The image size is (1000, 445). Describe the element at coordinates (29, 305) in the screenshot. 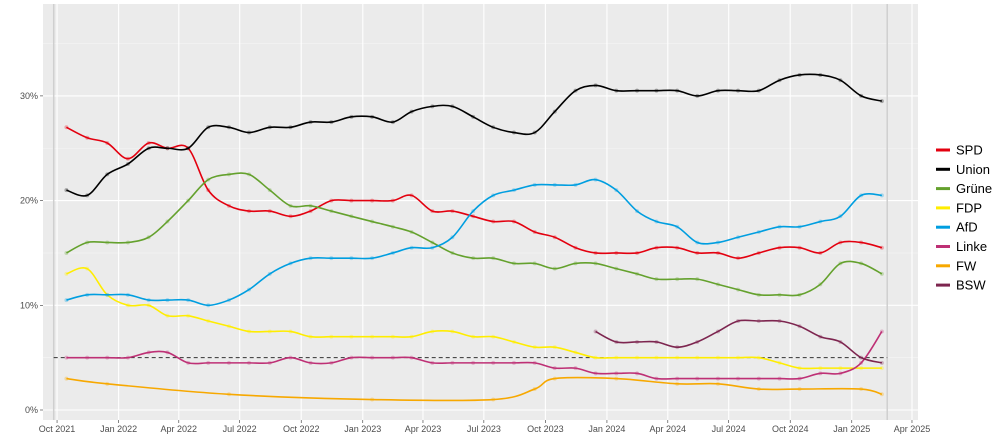

I see `y-tick-label: 10%` at that location.